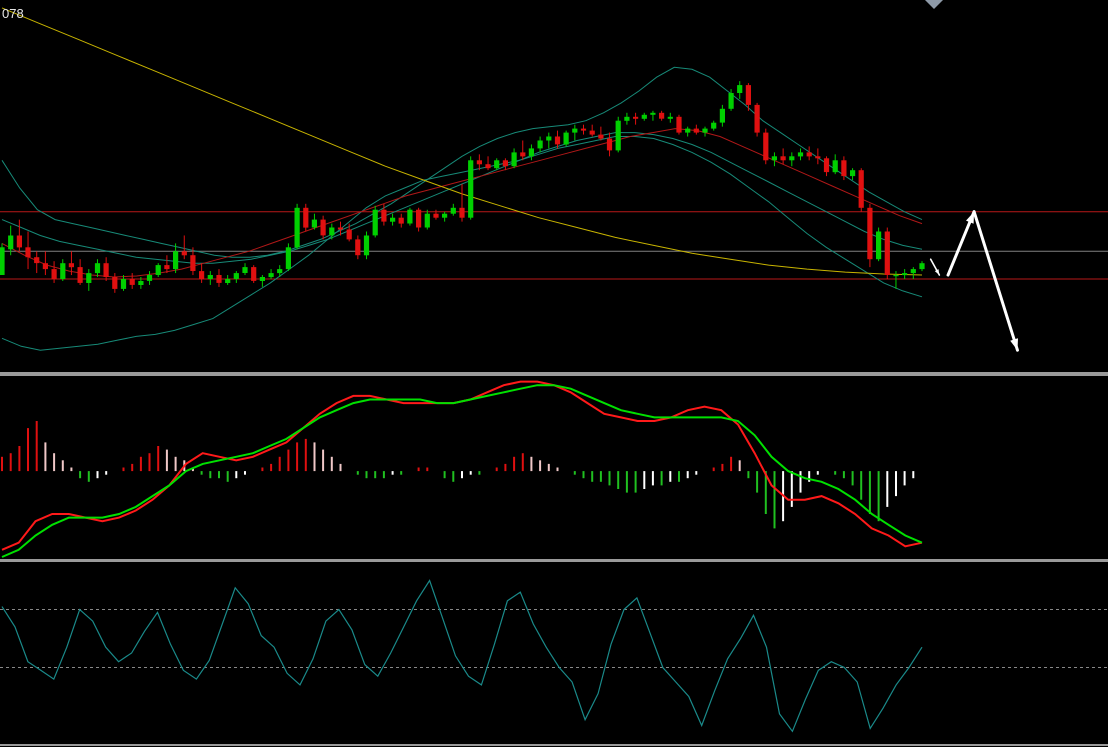 This screenshot has width=1108, height=747. Describe the element at coordinates (554, 638) in the screenshot. I see `oscillator-levels` at that location.